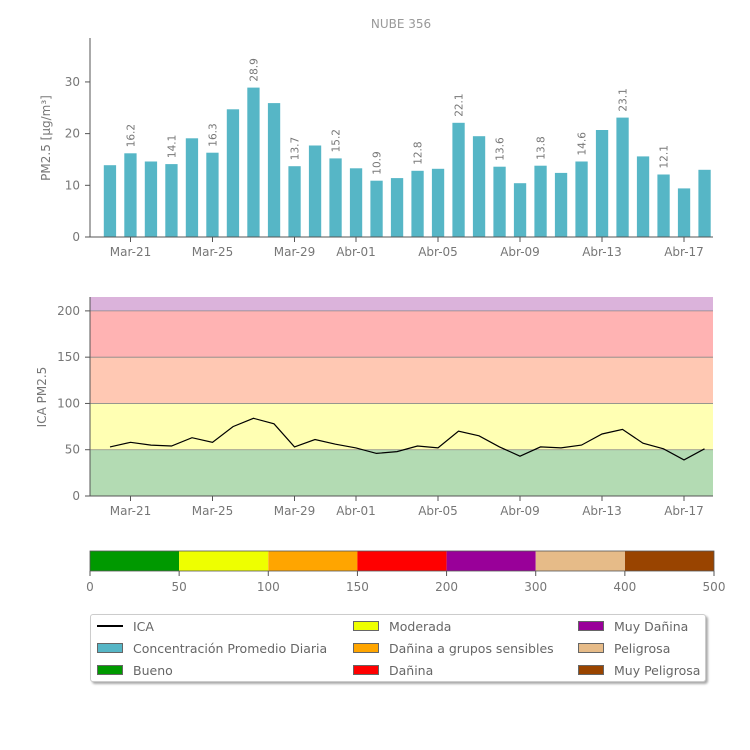 This screenshot has height=750, width=750. I want to click on colorbar-tick-label: 200, so click(446, 587).